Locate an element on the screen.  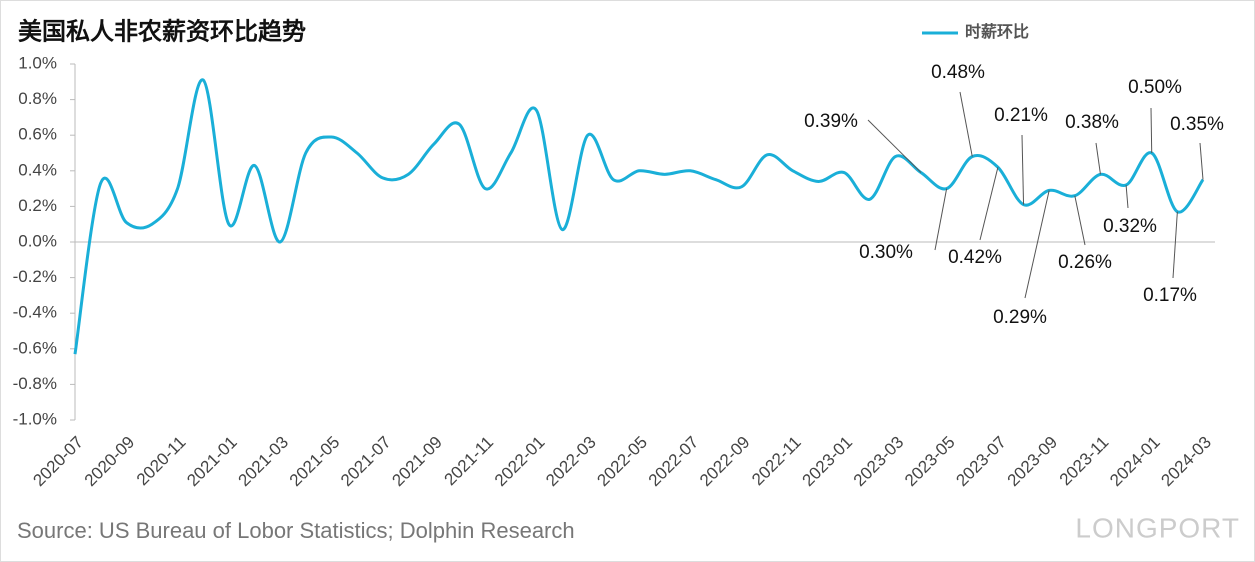
chart-title: 美国私人非农薪资环比趋势 is located at coordinates (162, 31).